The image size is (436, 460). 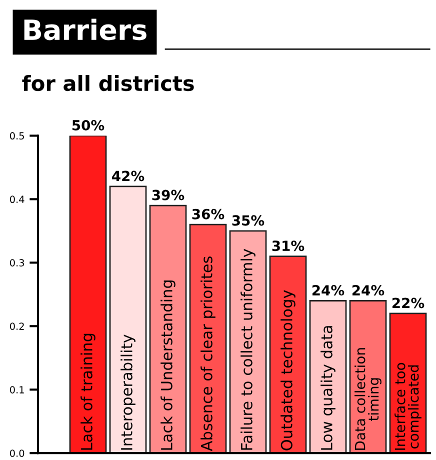 What do you see at coordinates (408, 406) in the screenshot?
I see `x-tick-label: Interface too complicated` at bounding box center [408, 406].